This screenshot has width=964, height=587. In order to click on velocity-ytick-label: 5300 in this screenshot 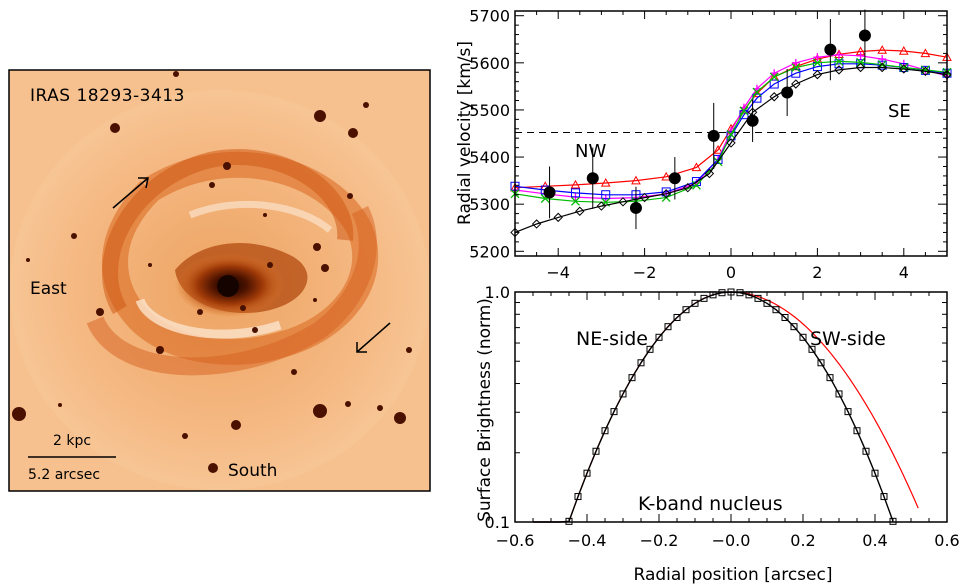, I will do `click(489, 204)`.